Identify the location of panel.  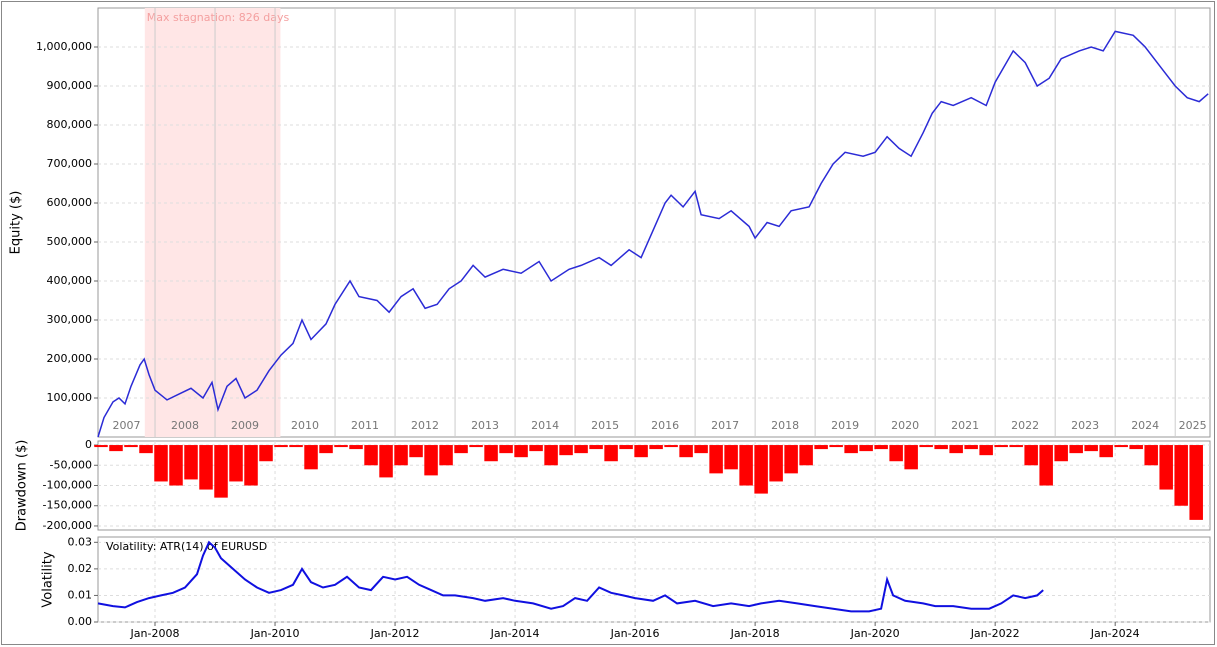
(654, 579).